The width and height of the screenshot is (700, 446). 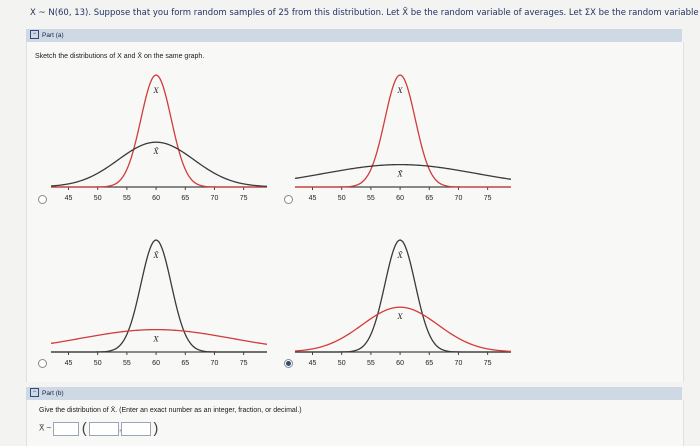 What do you see at coordinates (42, 199) in the screenshot?
I see `option-a-radio` at bounding box center [42, 199].